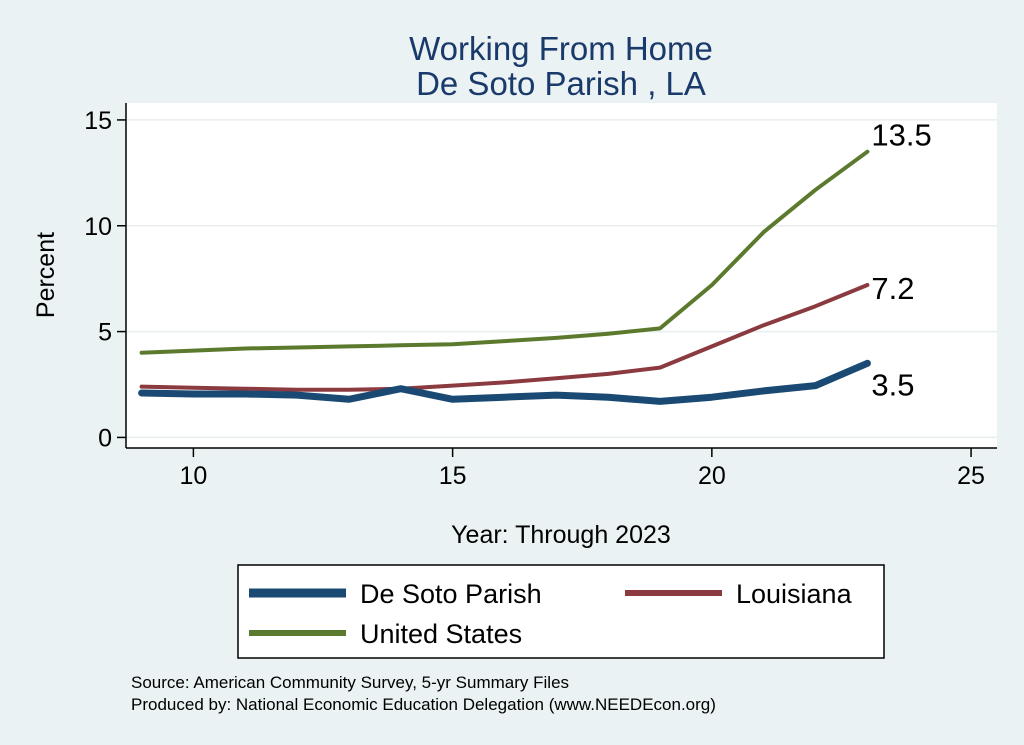 This screenshot has width=1024, height=745. I want to click on x-tick-label: 10, so click(193, 476).